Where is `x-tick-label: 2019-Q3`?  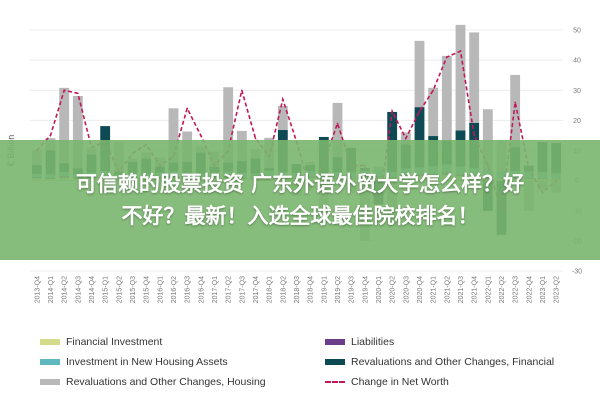
x-tick-label: 2019-Q3 is located at coordinates (352, 289).